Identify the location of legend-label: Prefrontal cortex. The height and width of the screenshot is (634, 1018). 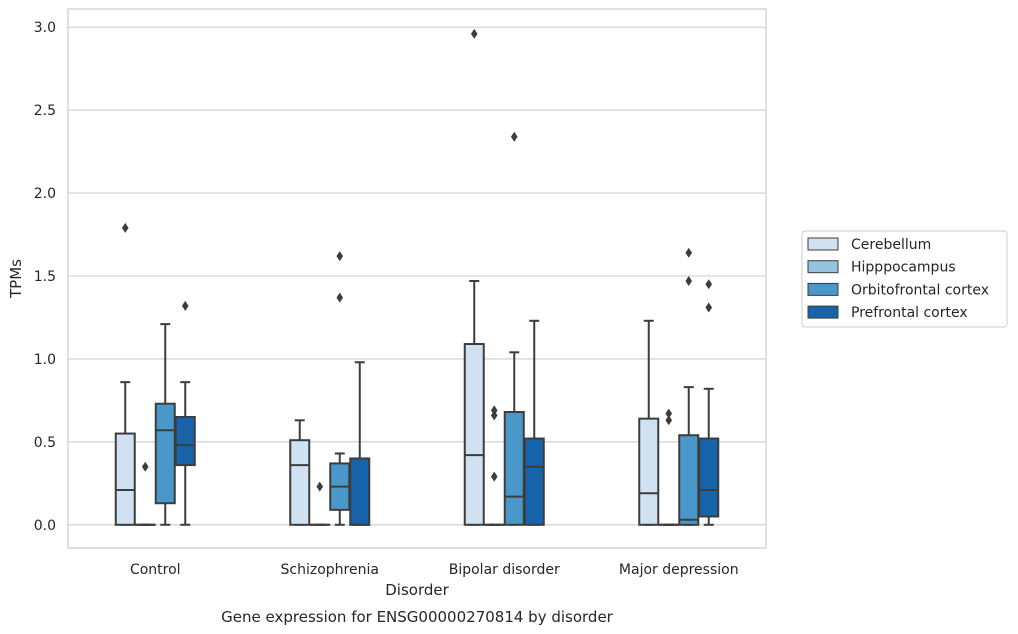
(909, 313).